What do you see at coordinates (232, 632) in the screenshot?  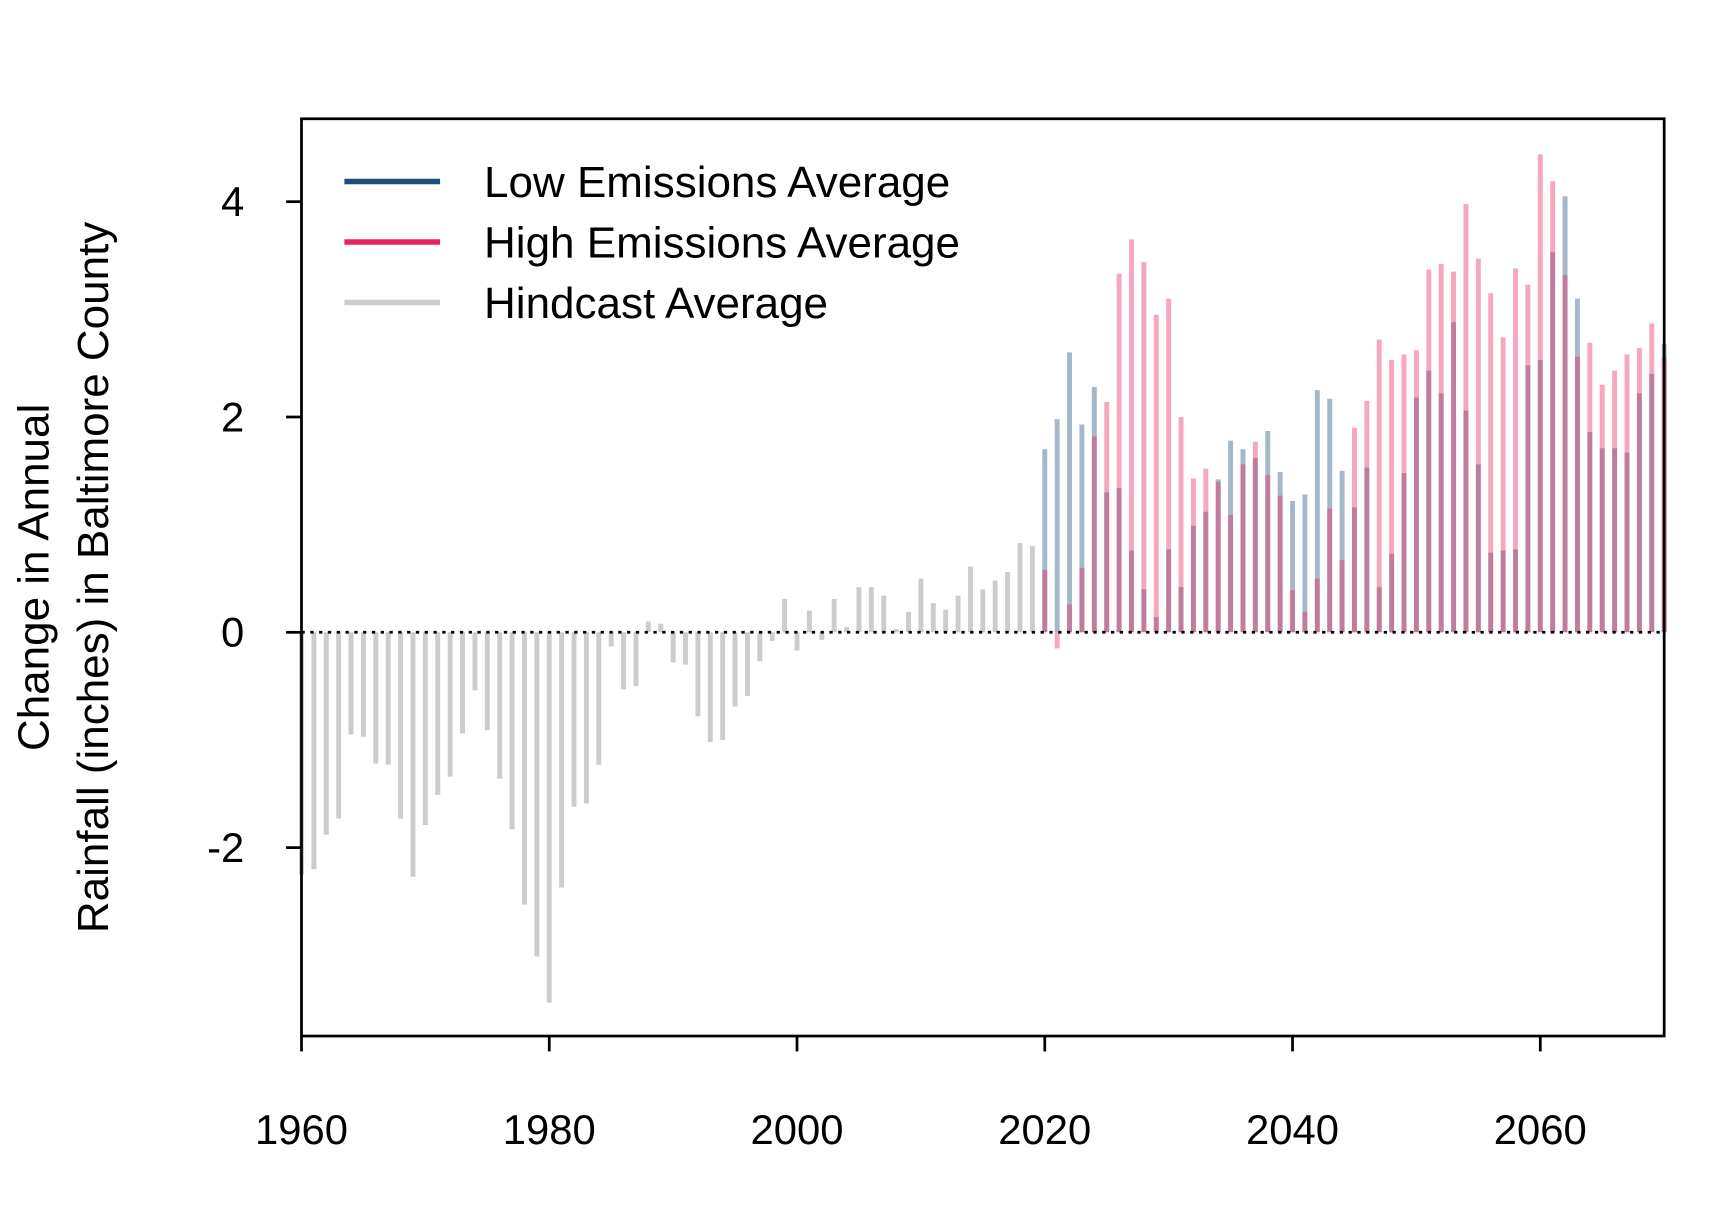 I see `y-tick-label: 0` at bounding box center [232, 632].